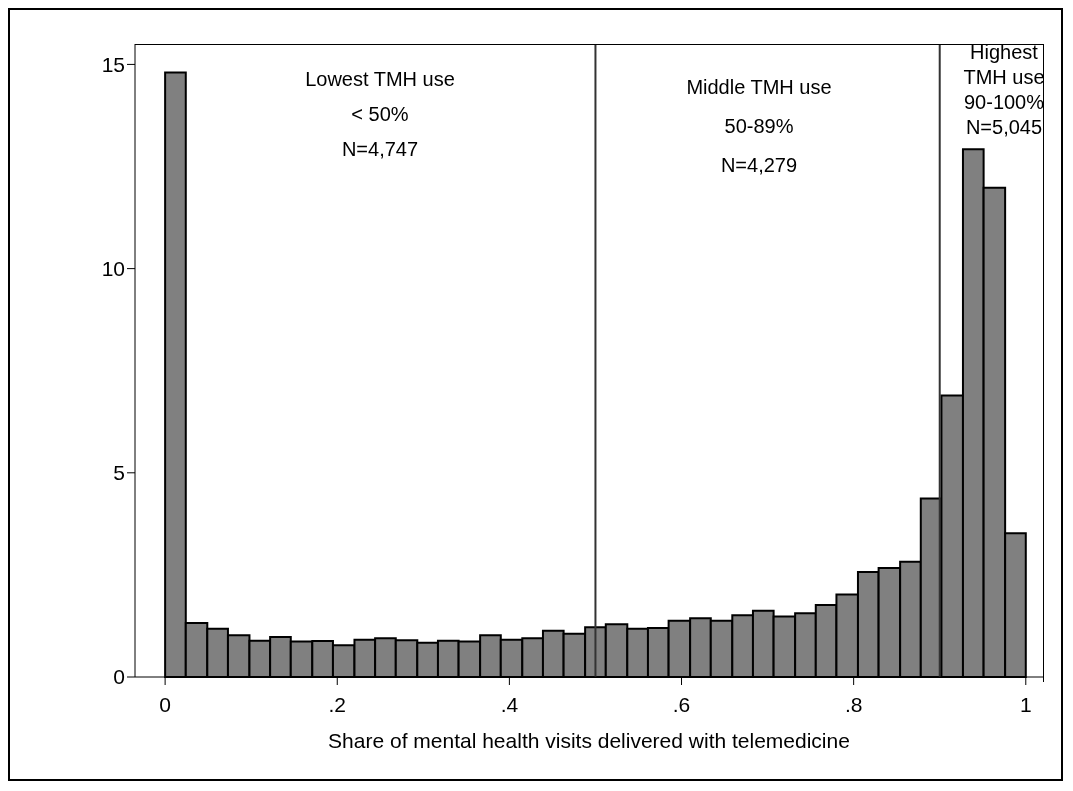 The image size is (1073, 791). Describe the element at coordinates (119, 473) in the screenshot. I see `y-tick-label: 5` at that location.